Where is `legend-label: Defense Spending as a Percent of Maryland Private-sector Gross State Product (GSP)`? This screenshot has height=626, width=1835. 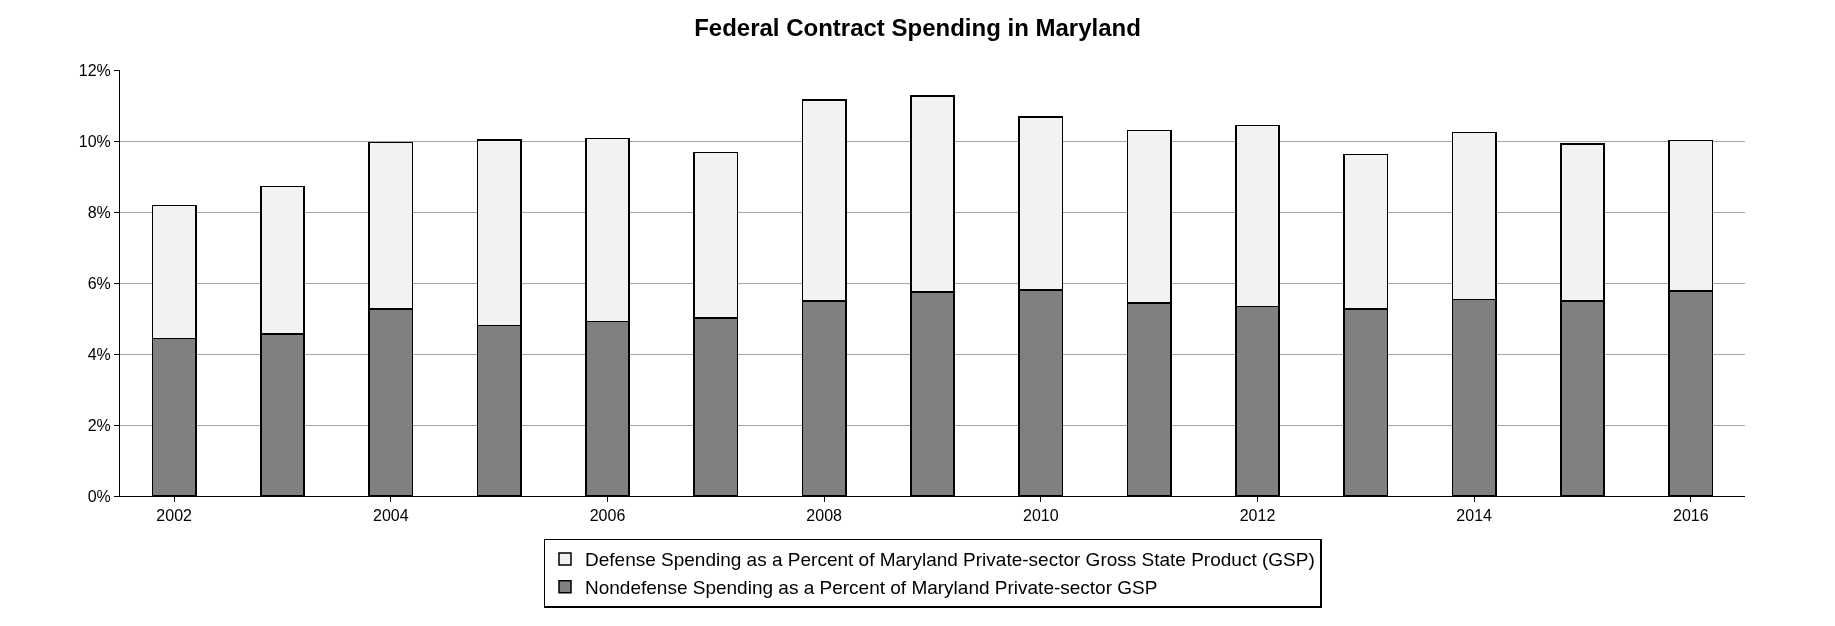 legend-label: Defense Spending as a Percent of Maryland Private-sector Gross State Product (GSP) is located at coordinates (950, 560).